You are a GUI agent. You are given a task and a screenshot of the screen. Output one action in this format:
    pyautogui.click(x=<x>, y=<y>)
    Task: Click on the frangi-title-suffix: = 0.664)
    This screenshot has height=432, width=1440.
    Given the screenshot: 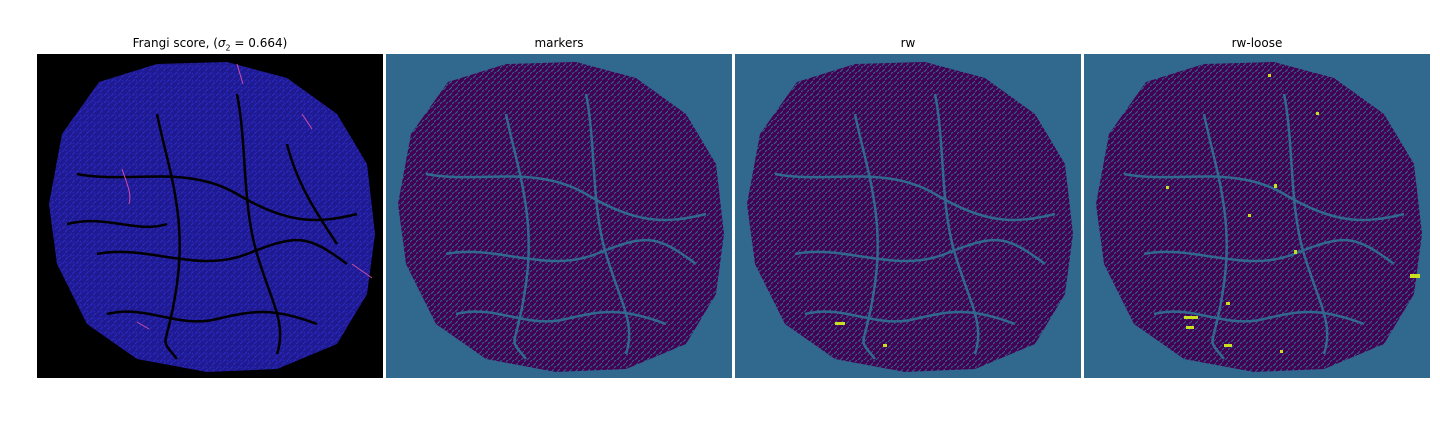 What is the action you would take?
    pyautogui.click(x=259, y=43)
    